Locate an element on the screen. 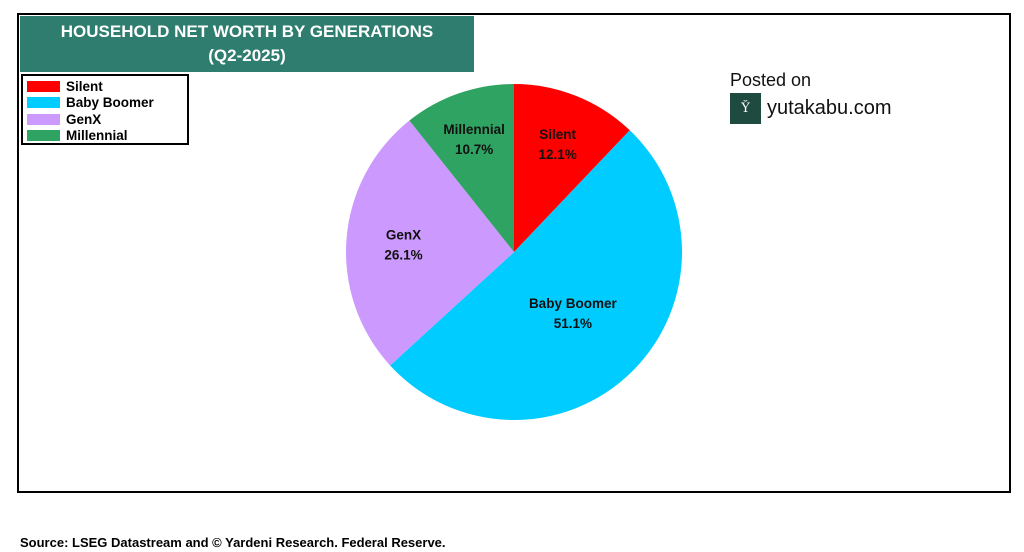 Image resolution: width=1024 pixels, height=552 pixels. slice-category-label: Silent is located at coordinates (557, 134).